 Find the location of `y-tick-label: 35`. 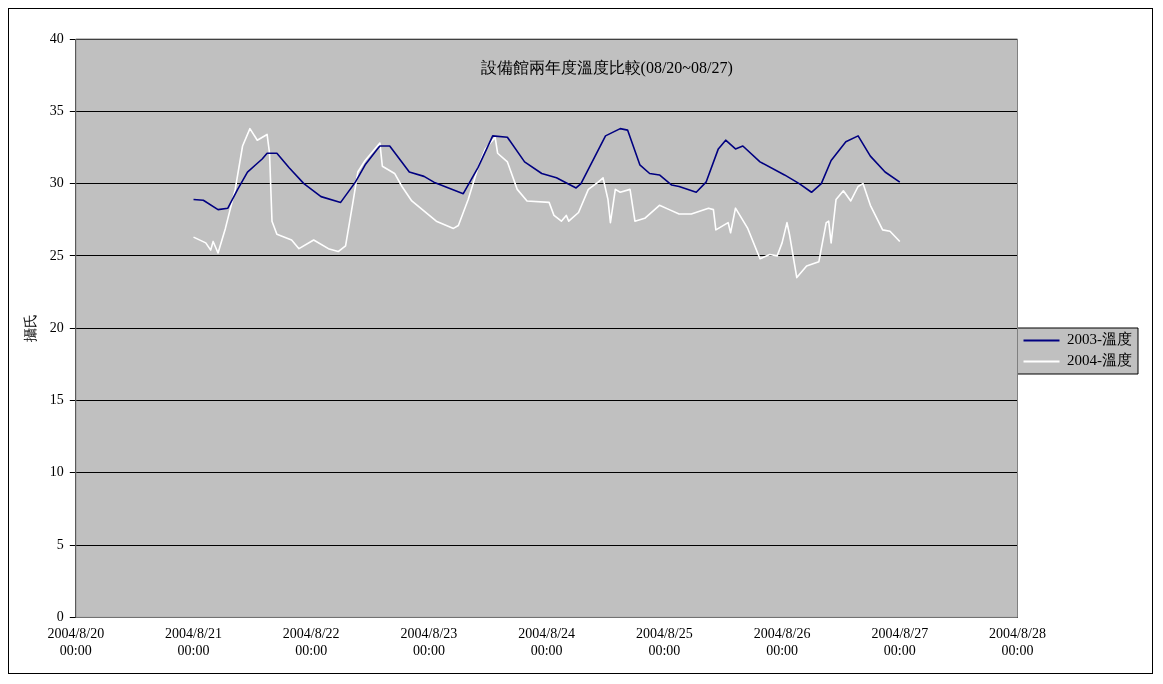

y-tick-label: 35 is located at coordinates (56, 110).